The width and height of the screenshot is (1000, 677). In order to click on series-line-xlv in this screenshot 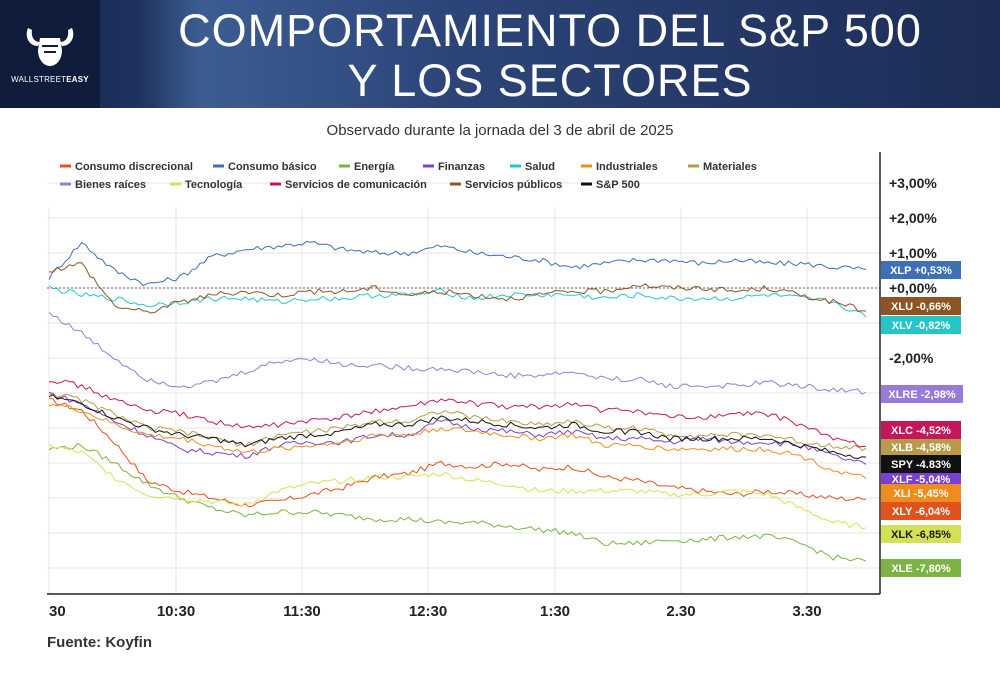, I will do `click(457, 301)`.